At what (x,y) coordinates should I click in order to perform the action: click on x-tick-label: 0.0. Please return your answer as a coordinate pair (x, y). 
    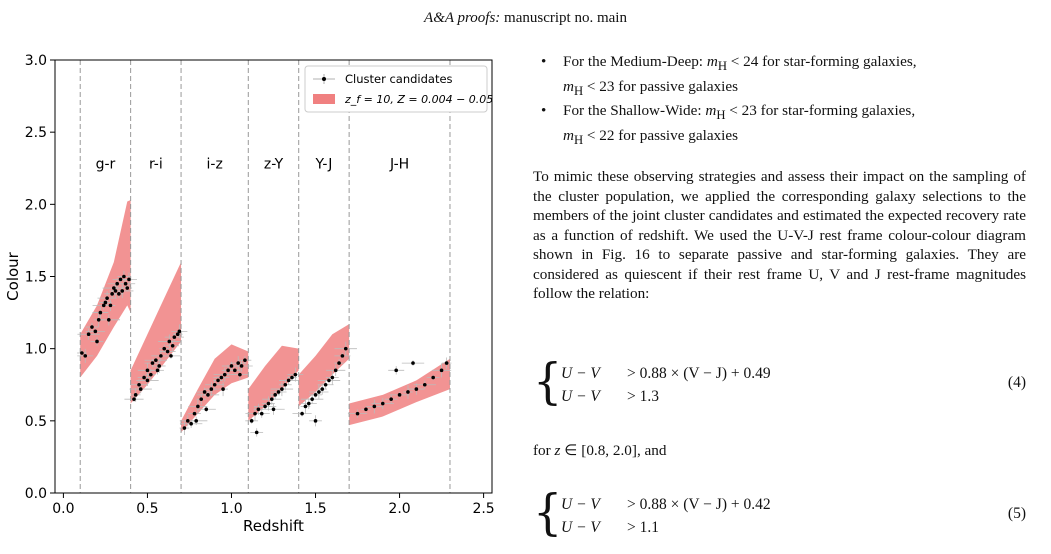
    Looking at the image, I should click on (63, 509).